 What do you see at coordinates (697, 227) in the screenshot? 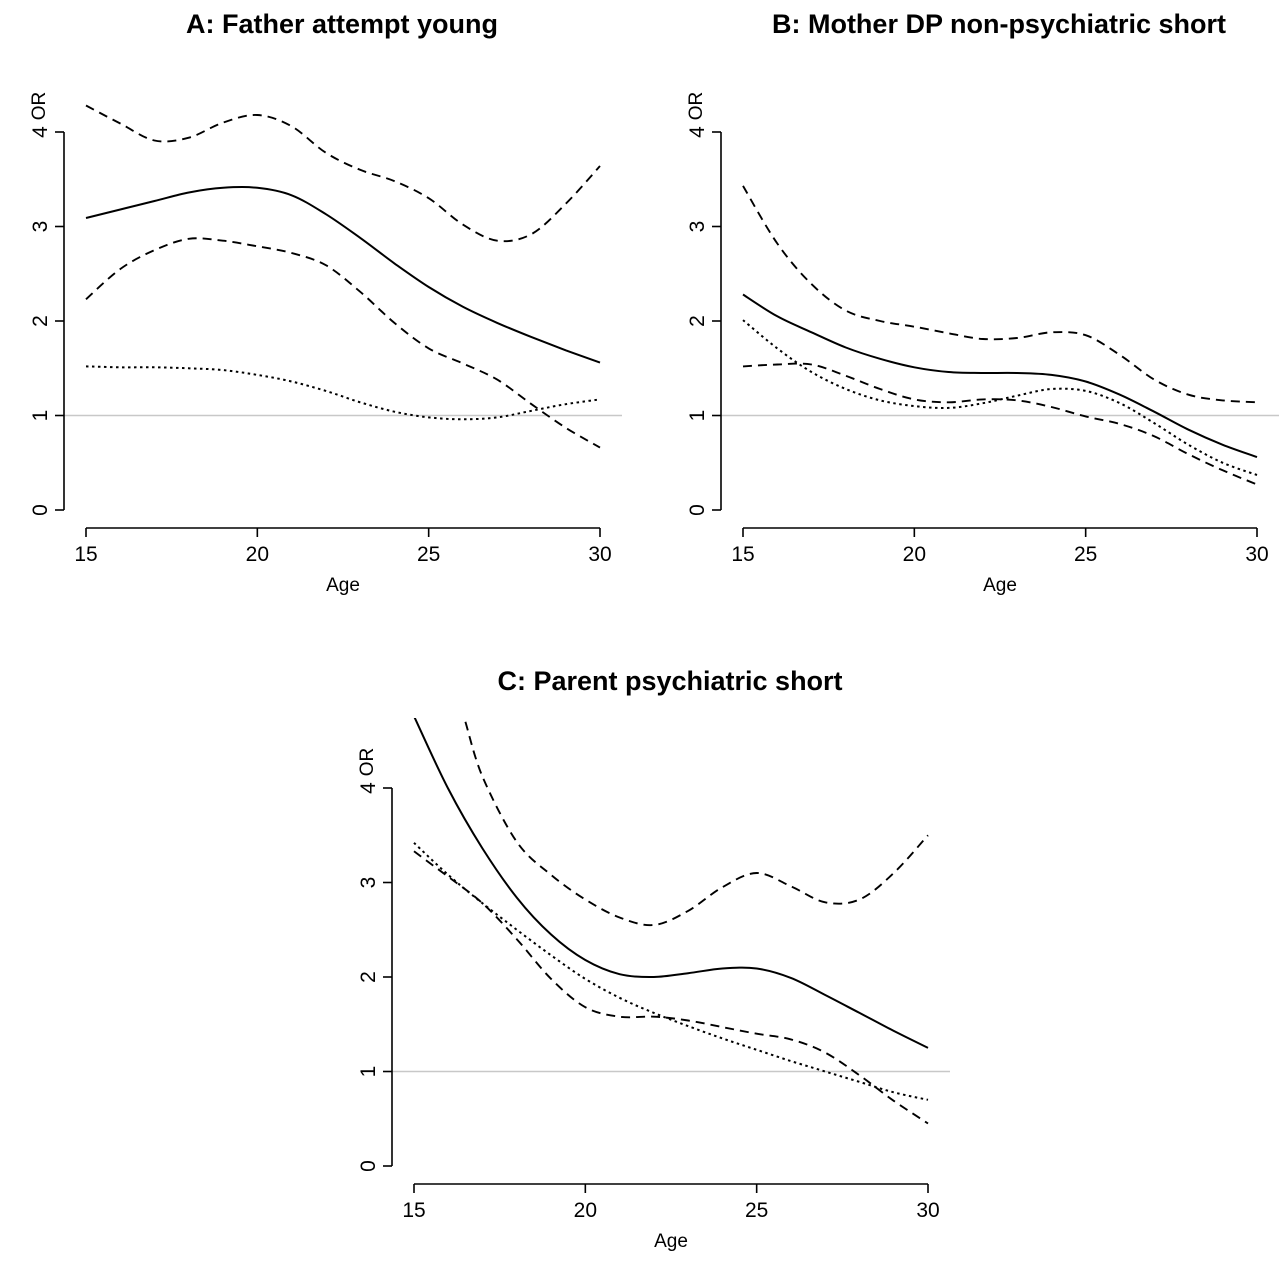
I see `panel-b-y-tick-label: 3` at bounding box center [697, 227].